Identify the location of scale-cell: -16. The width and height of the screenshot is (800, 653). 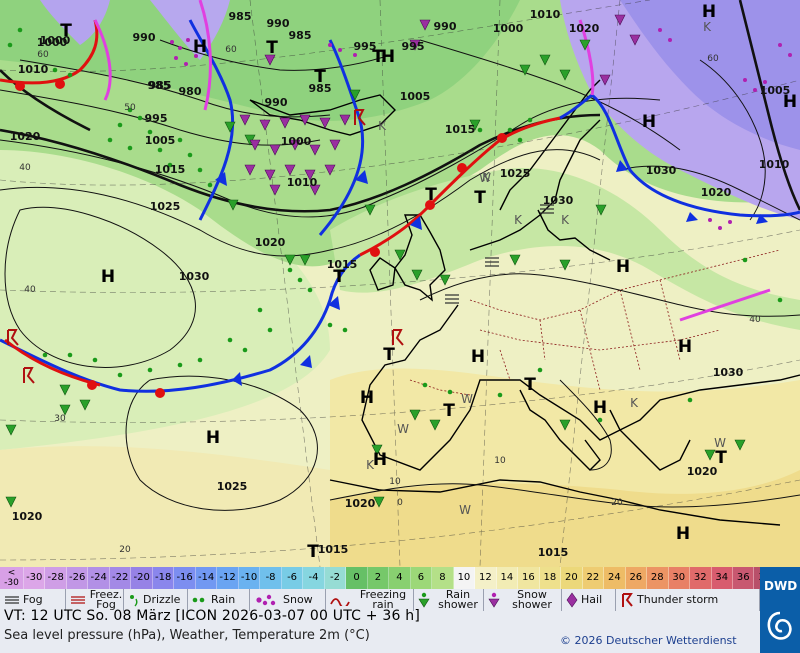
(185, 578).